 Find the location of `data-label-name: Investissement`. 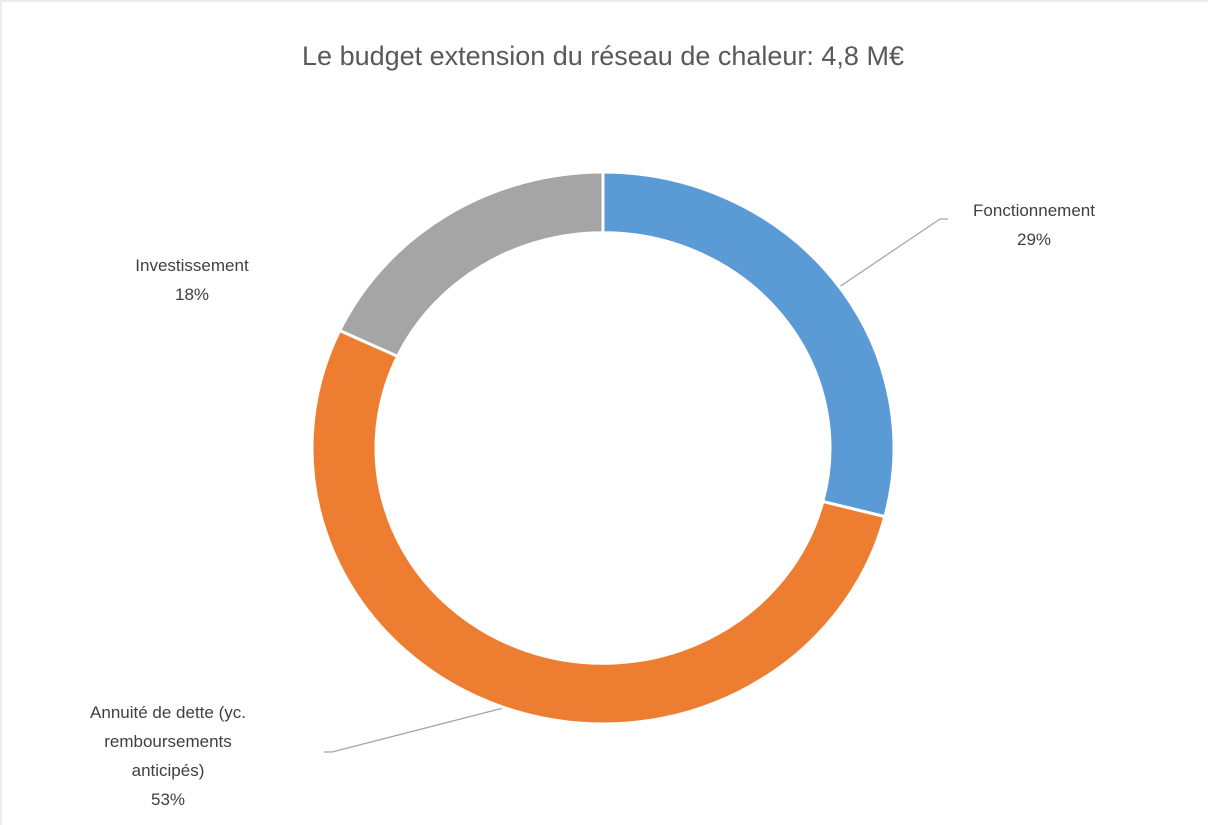

data-label-name: Investissement is located at coordinates (192, 265).